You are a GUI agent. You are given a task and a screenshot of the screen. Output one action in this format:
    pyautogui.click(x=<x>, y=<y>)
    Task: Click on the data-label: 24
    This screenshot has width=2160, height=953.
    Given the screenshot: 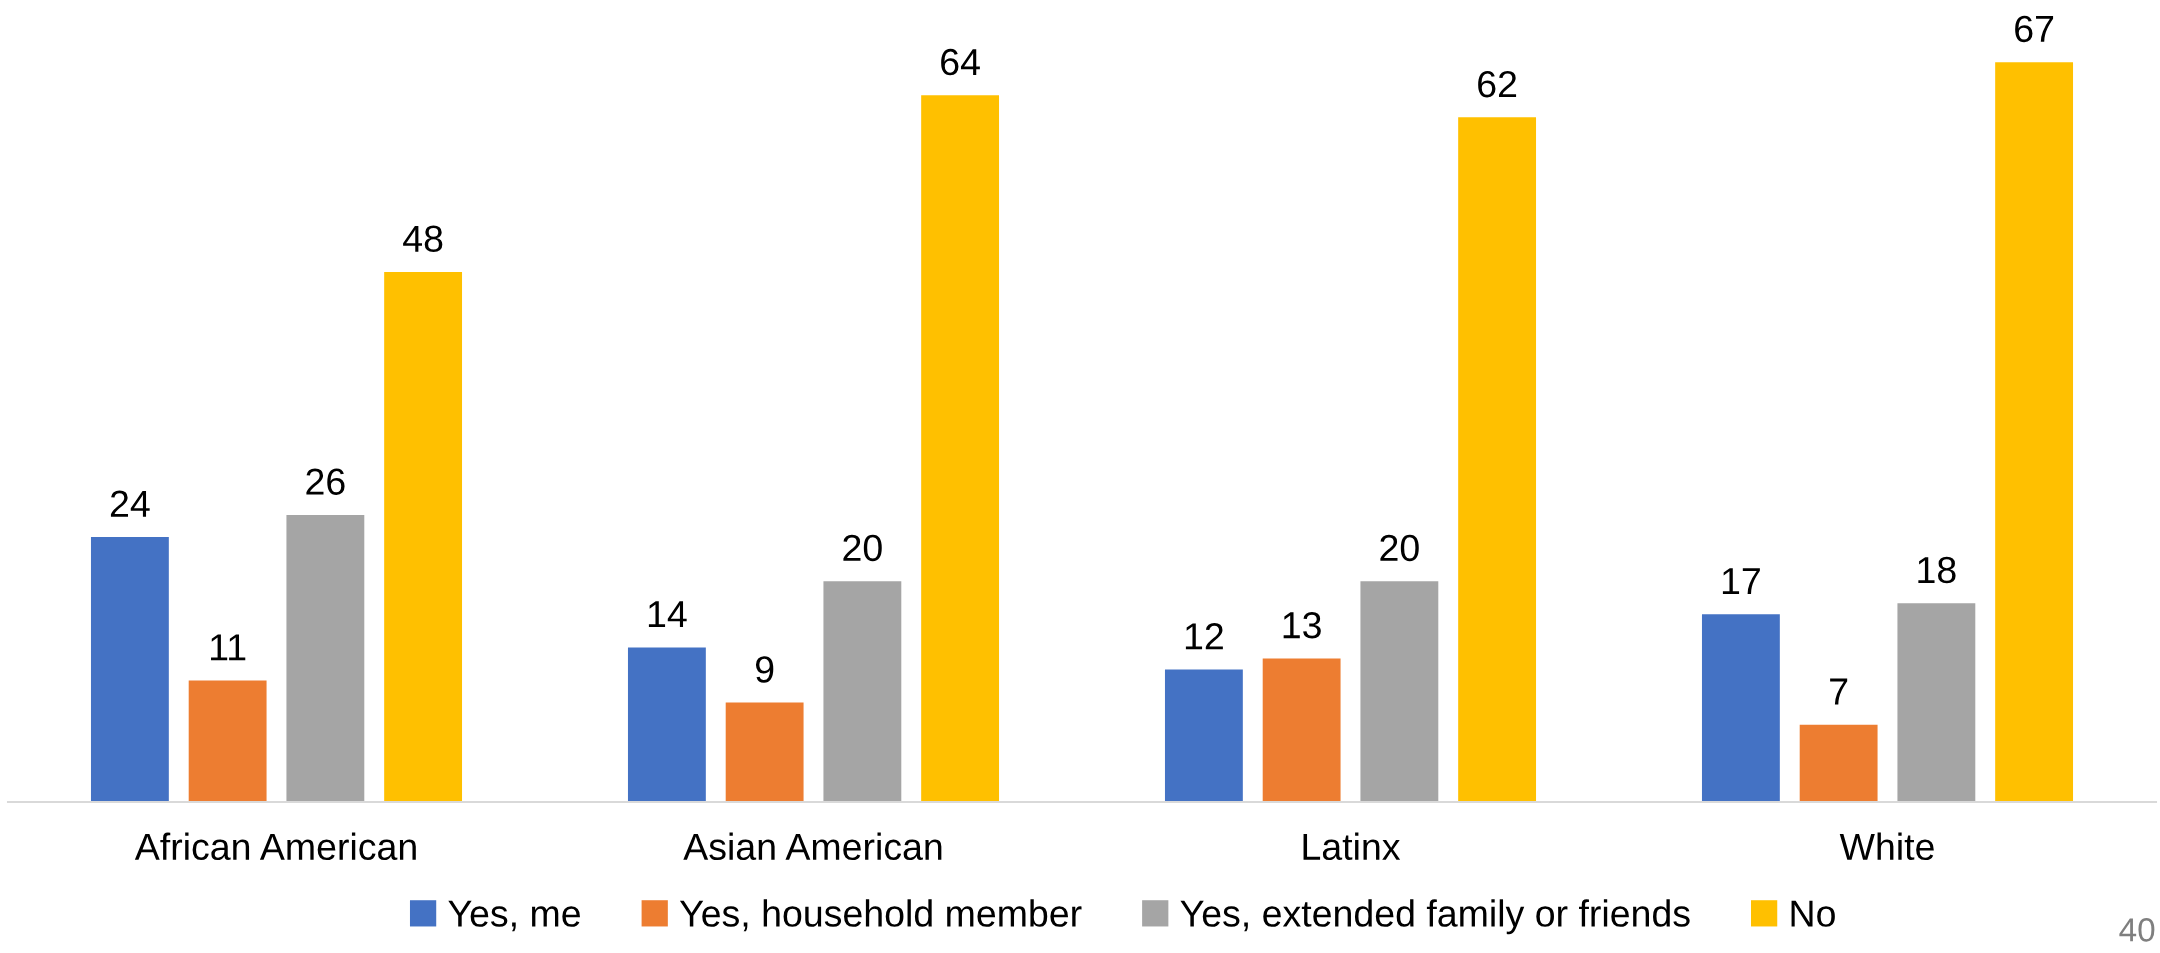 What is the action you would take?
    pyautogui.click(x=130, y=503)
    